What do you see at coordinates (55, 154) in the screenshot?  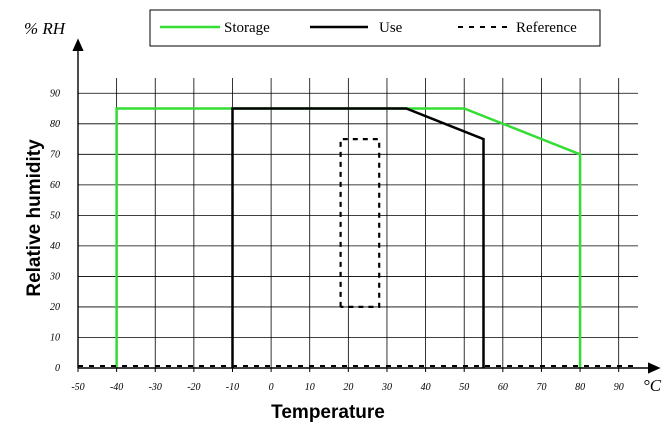 I see `y-tick-label: 70` at bounding box center [55, 154].